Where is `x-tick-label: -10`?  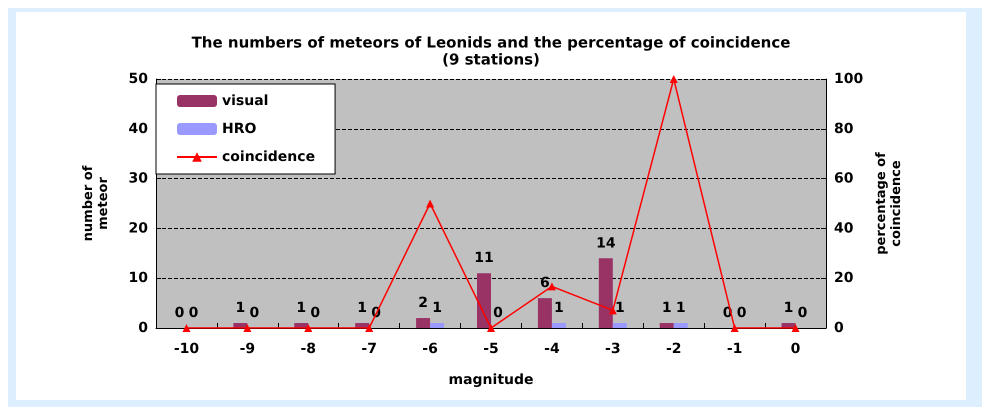
x-tick-label: -10 is located at coordinates (187, 349).